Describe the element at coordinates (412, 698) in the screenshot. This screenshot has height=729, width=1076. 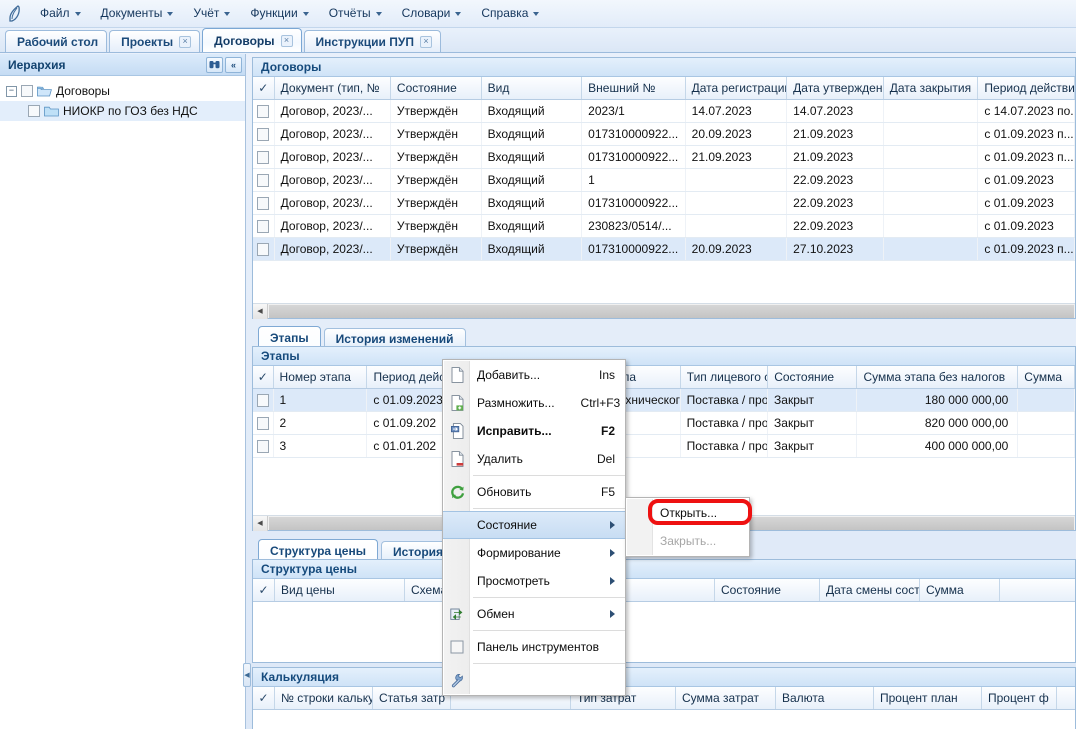
I see `column-header-cost-item: Статья затр` at that location.